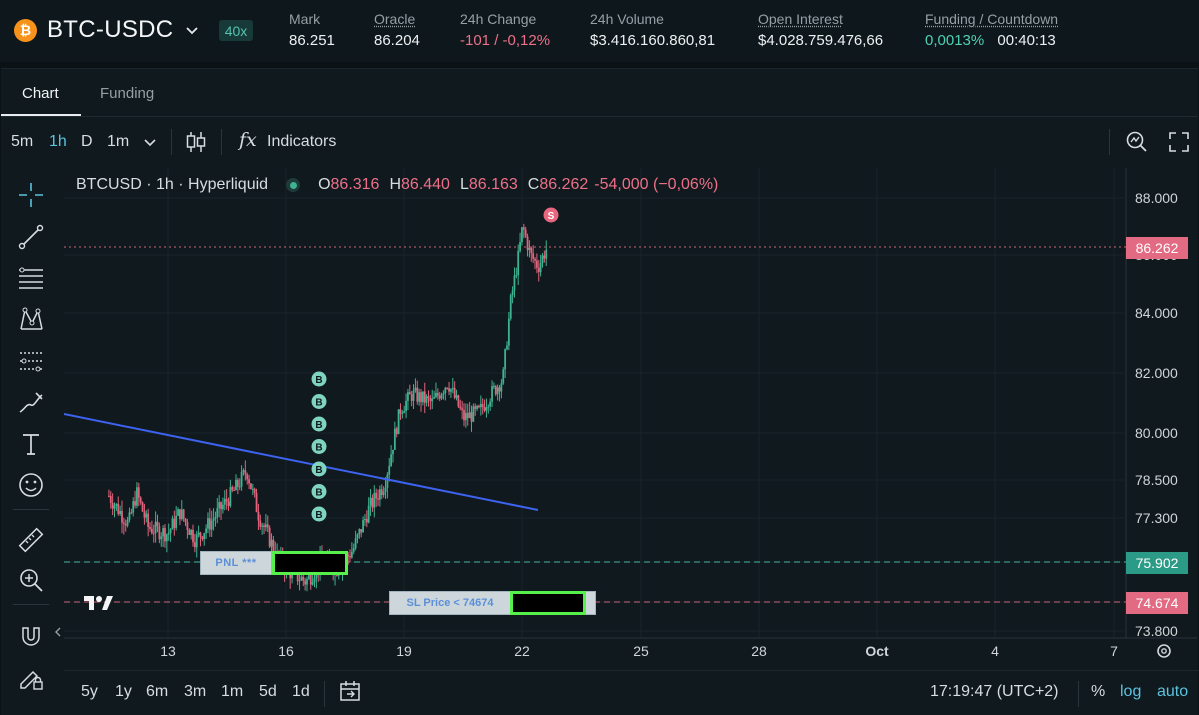 This screenshot has height=715, width=1199. I want to click on interval-1m: 1m, so click(118, 141).